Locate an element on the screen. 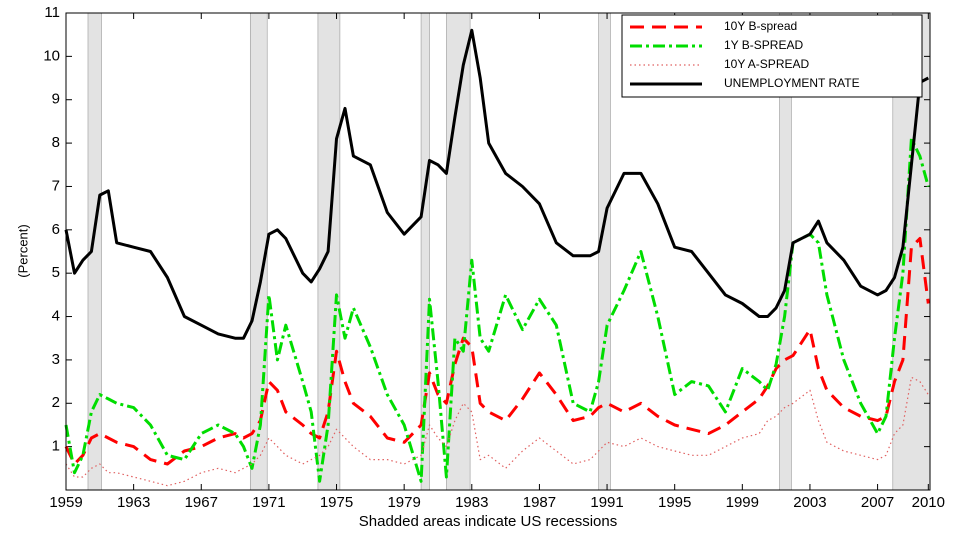  y-tick-label: 6 is located at coordinates (56, 229).